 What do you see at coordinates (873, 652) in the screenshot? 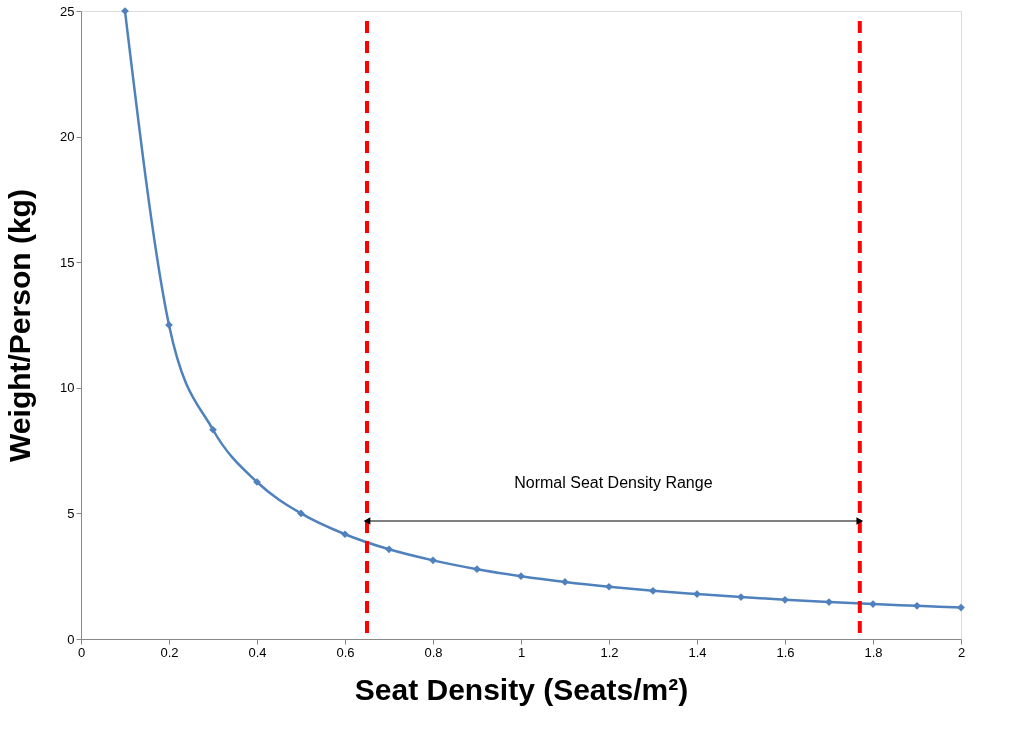
I see `x-tick-label: 1.8` at bounding box center [873, 652].